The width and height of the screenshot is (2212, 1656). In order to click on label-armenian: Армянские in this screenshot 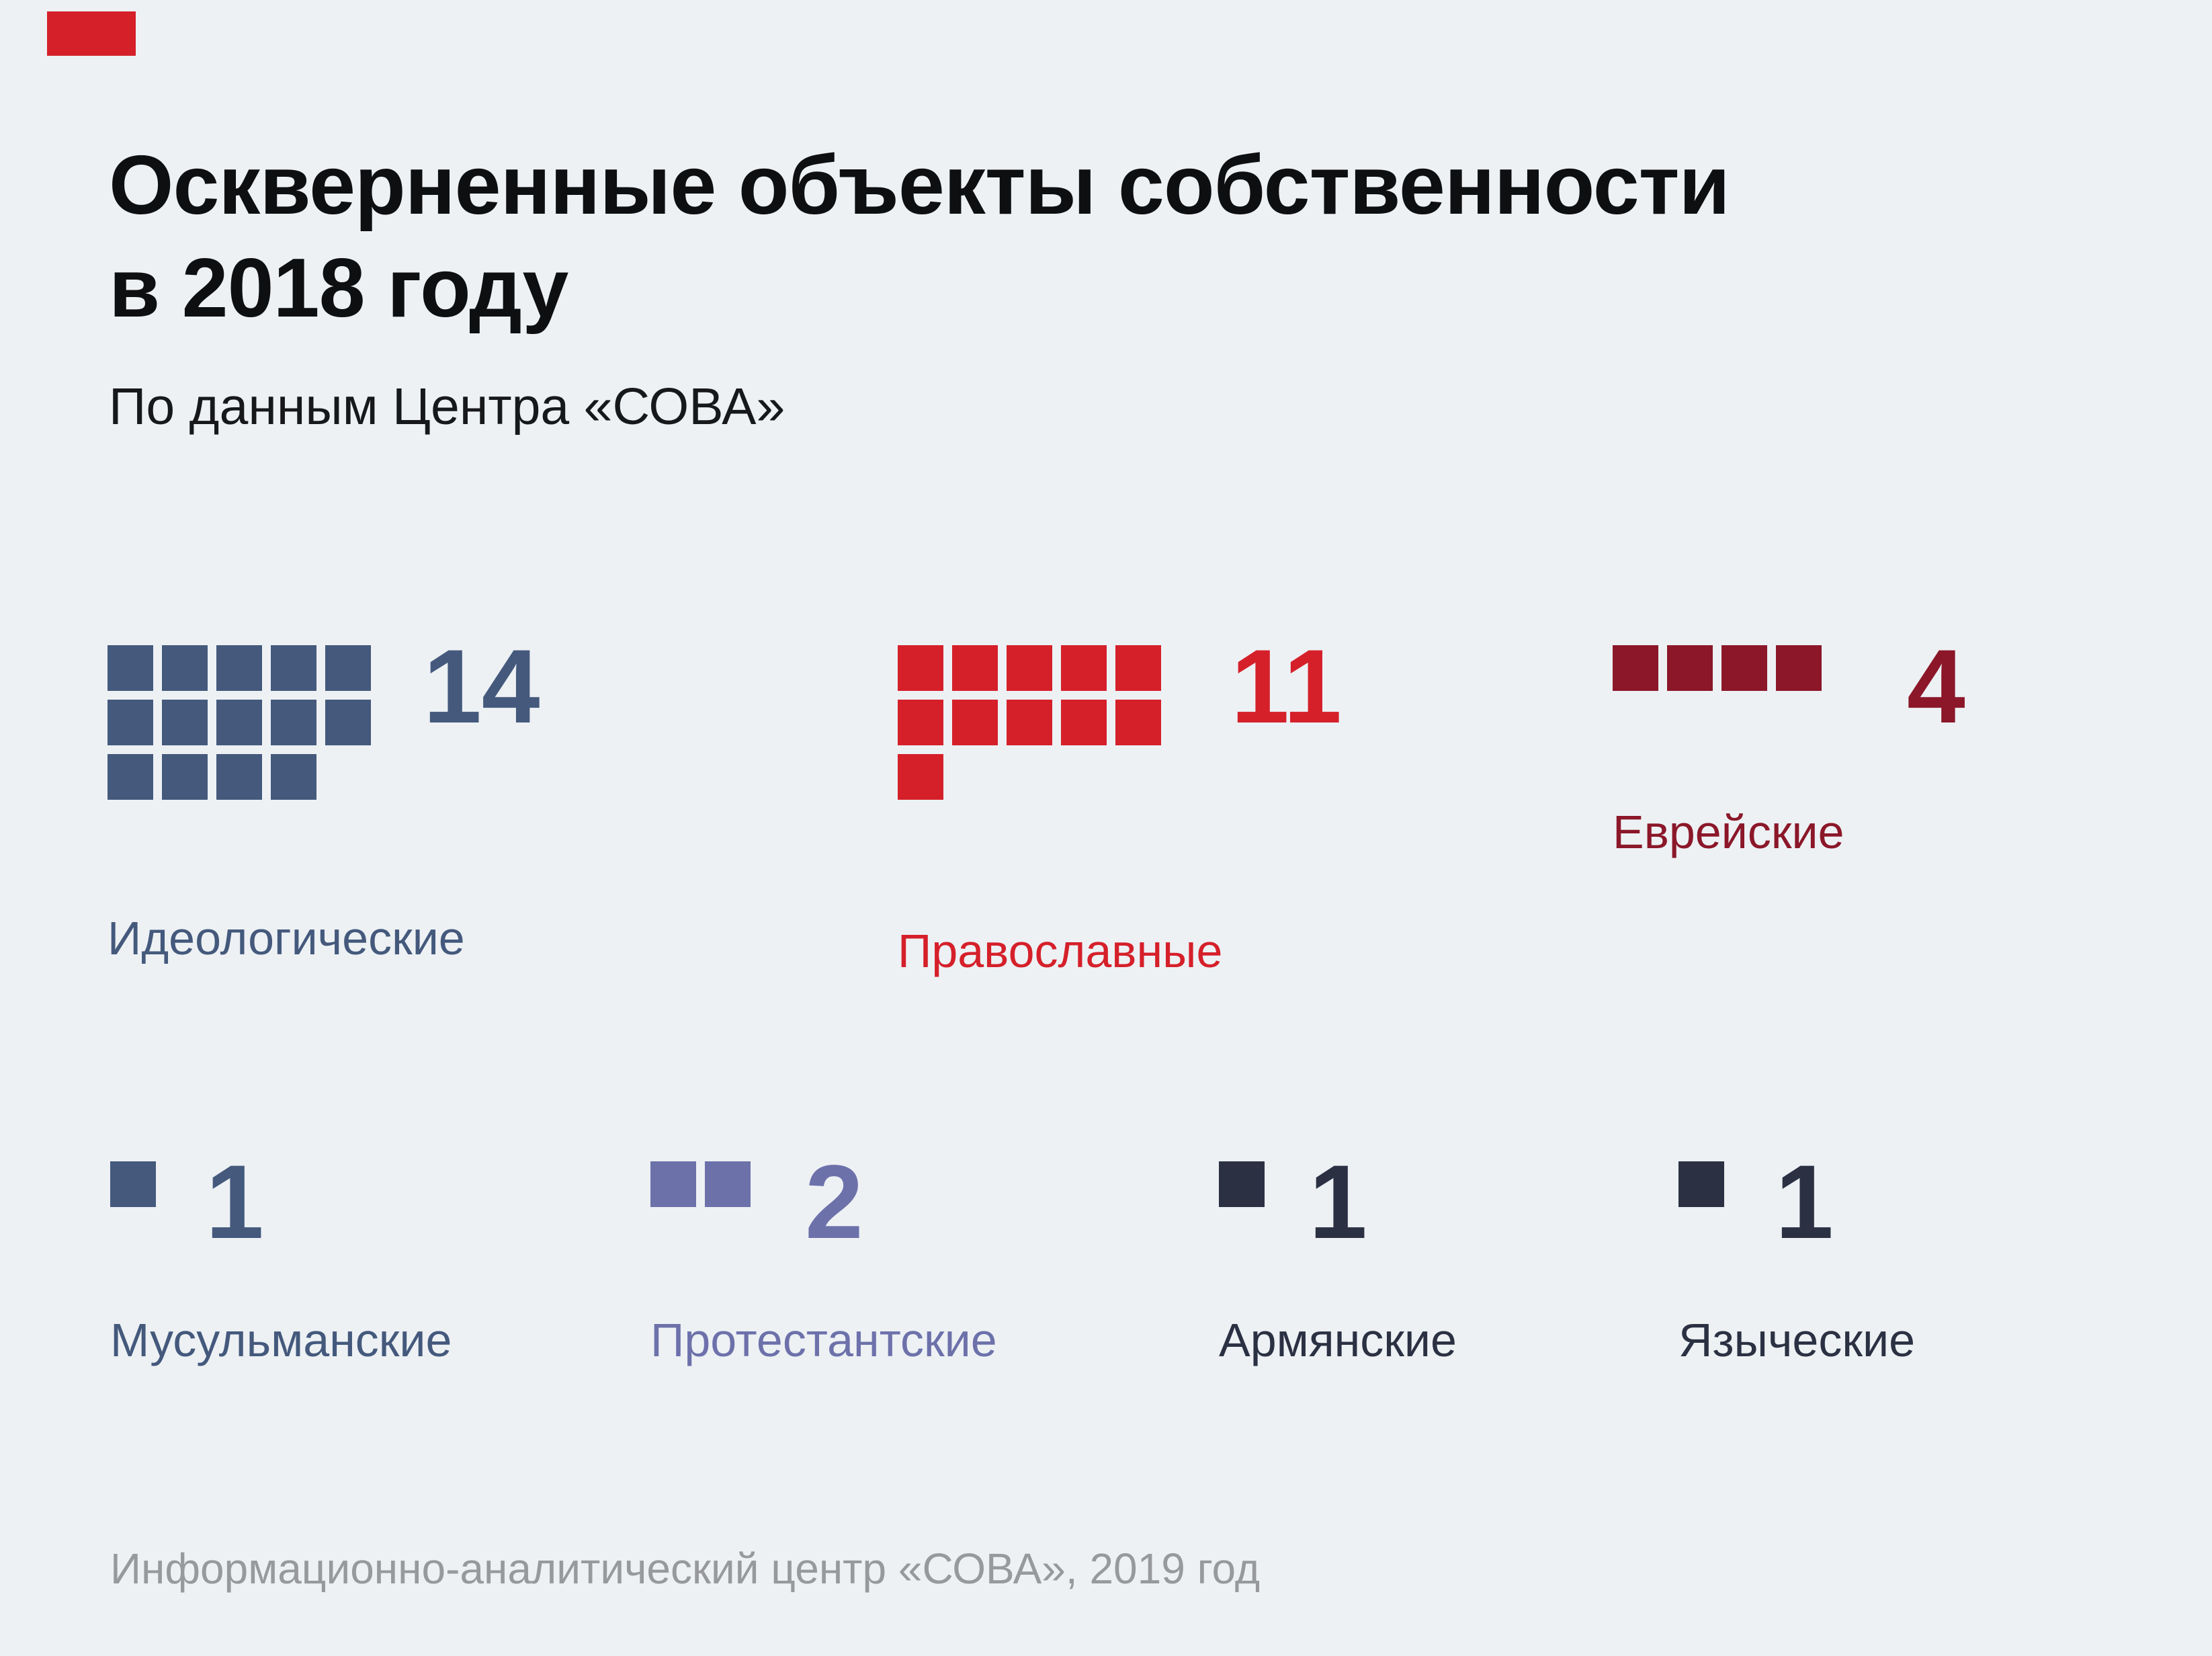, I will do `click(1338, 1340)`.